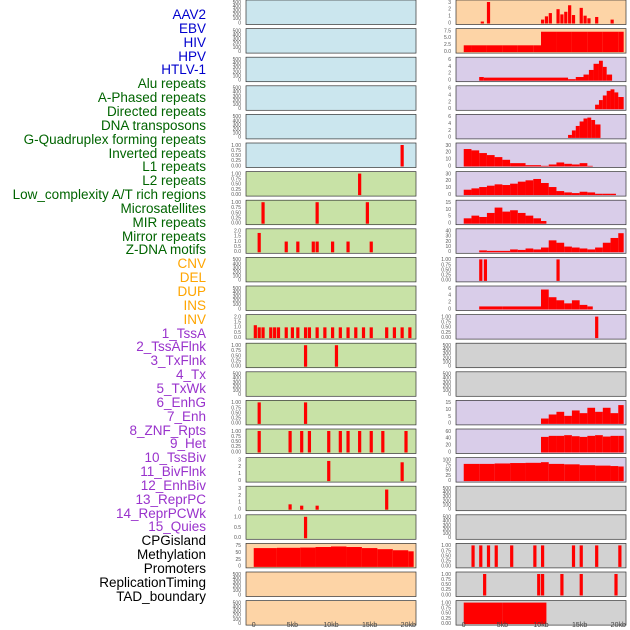 This screenshot has width=630, height=630. What do you see at coordinates (446, 333) in the screenshot?
I see `y-tick-label: 0.25` at bounding box center [446, 333].